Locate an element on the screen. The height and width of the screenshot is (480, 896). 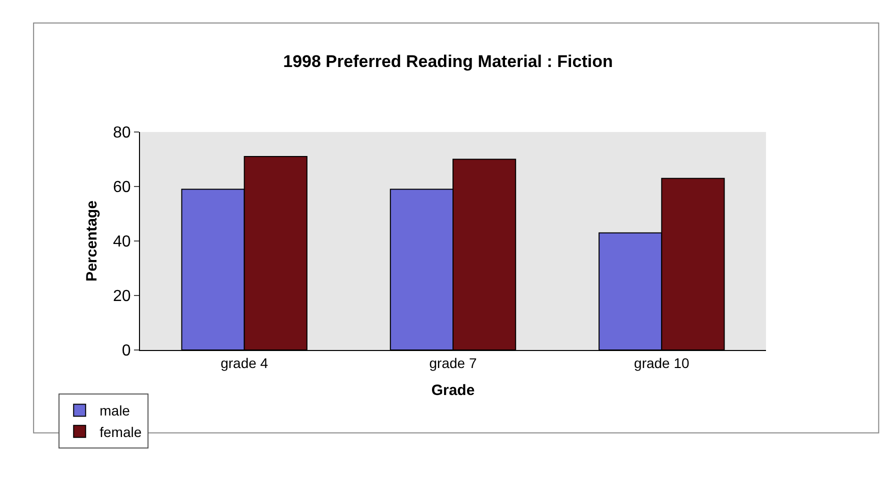
legend-label: female is located at coordinates (121, 432).